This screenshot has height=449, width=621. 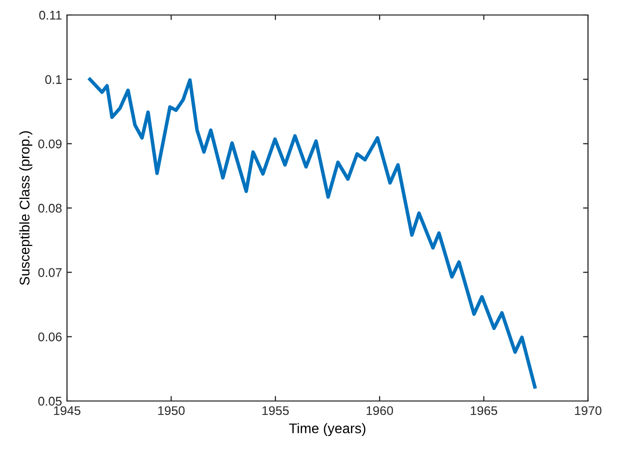 What do you see at coordinates (50, 143) in the screenshot?
I see `y-tick-label: 0.09` at bounding box center [50, 143].